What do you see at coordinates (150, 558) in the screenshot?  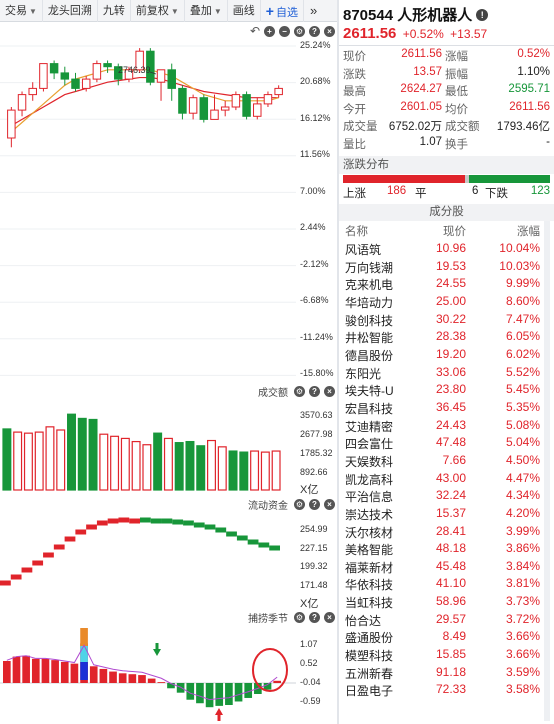 I see `flow-chart` at bounding box center [150, 558].